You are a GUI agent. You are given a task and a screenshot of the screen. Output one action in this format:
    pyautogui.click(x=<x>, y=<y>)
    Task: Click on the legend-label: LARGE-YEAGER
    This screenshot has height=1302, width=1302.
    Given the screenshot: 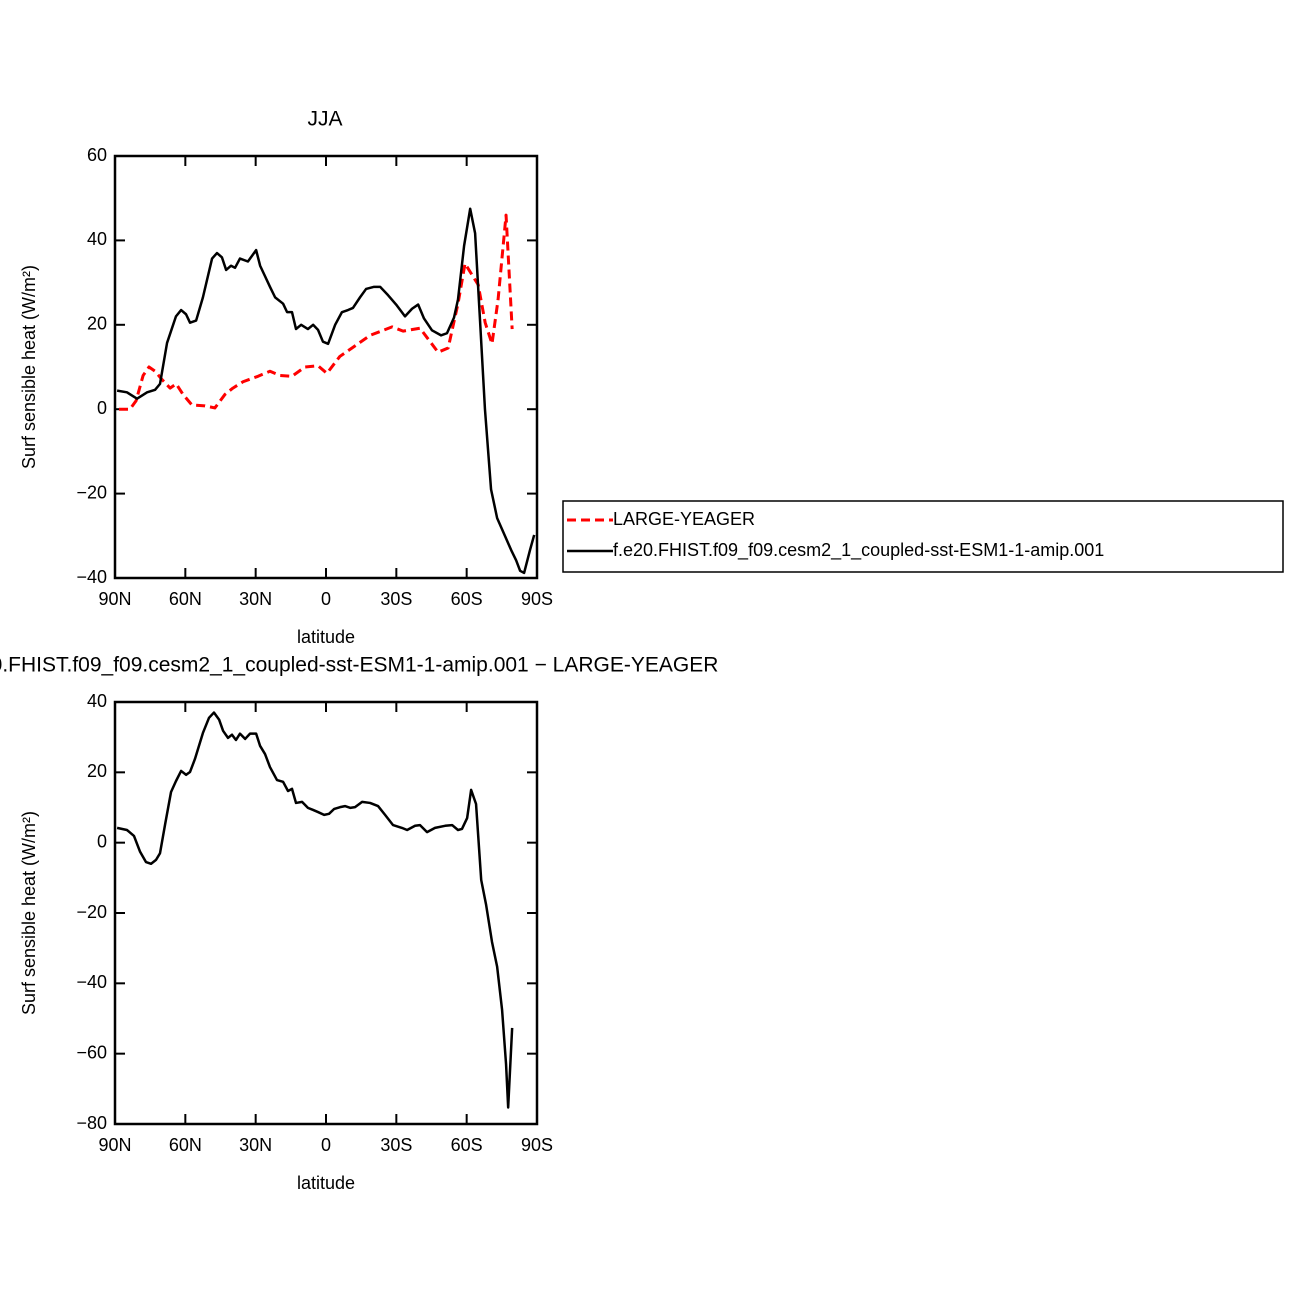 What is the action you would take?
    pyautogui.click(x=684, y=519)
    